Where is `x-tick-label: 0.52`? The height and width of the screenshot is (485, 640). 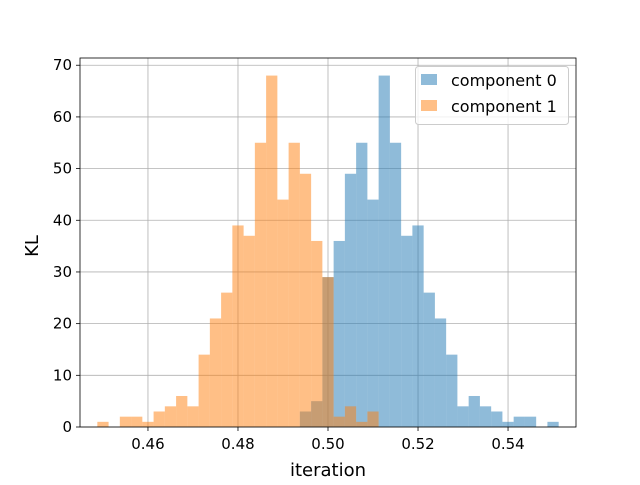 x-tick-label: 0.52 is located at coordinates (417, 444).